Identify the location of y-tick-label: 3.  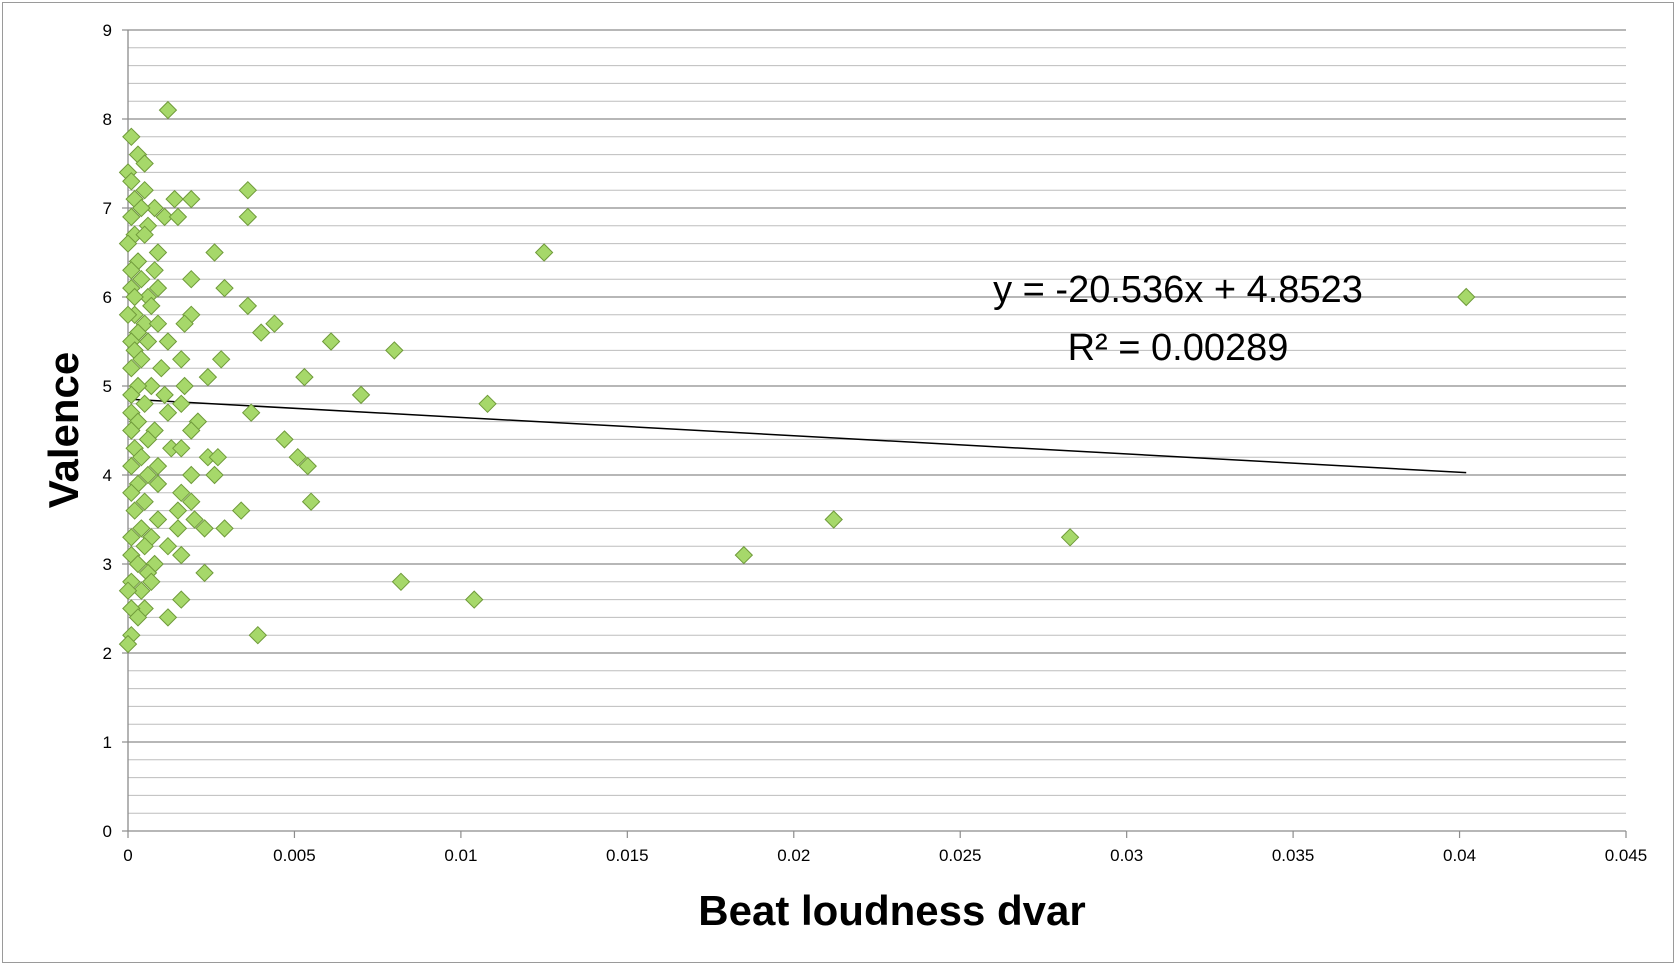
(107, 564).